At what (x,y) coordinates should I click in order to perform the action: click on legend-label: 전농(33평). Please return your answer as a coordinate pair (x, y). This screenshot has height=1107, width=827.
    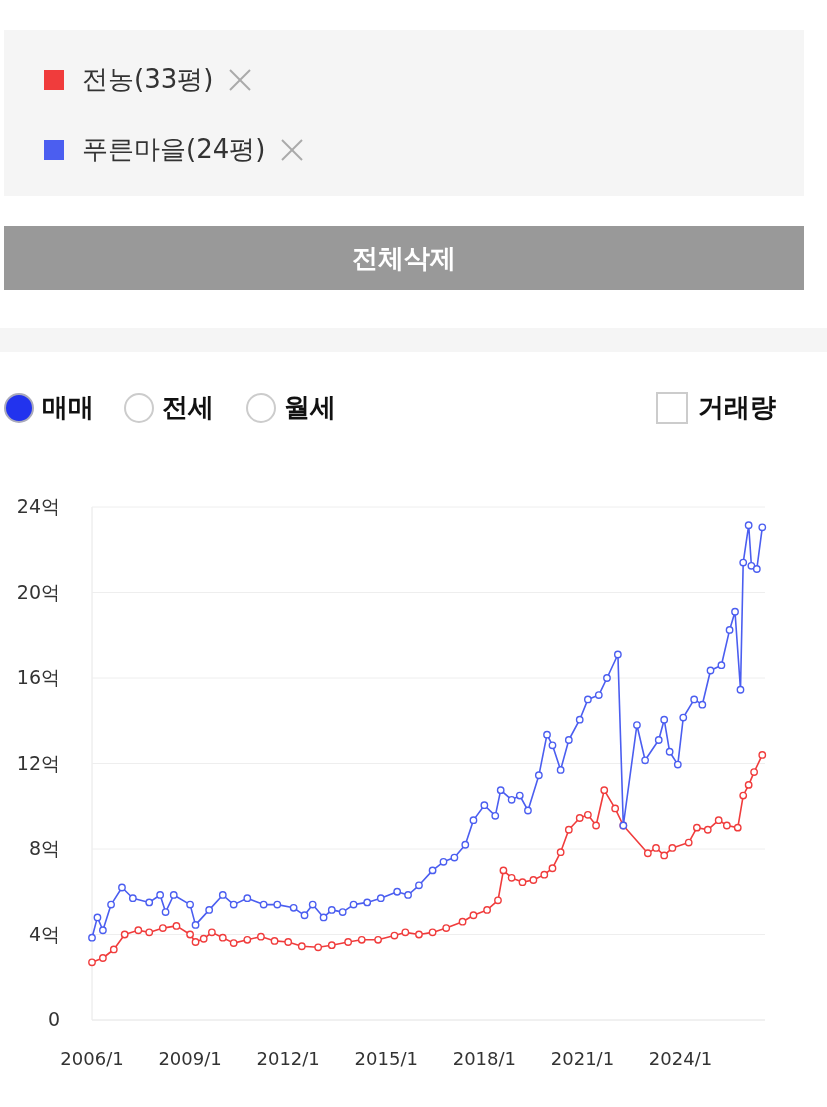
    Looking at the image, I should click on (148, 79).